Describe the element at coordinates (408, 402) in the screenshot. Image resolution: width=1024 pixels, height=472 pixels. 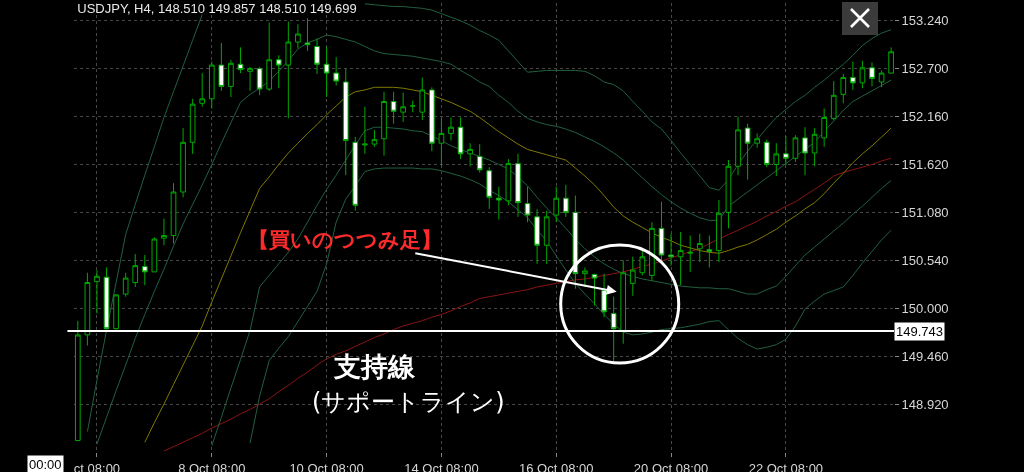
I see `annotation: (サポートライン)` at that location.